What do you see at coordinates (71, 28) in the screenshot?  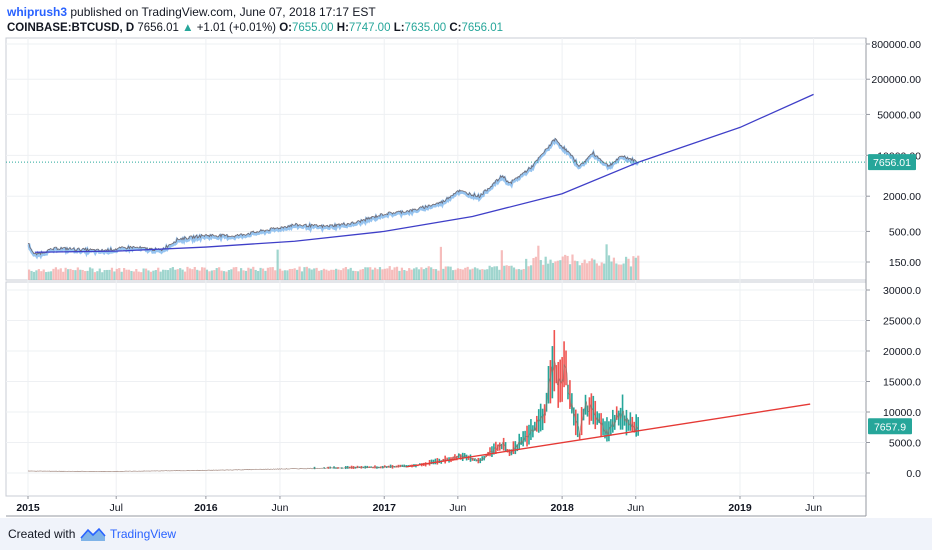 I see `symbol-label: COINBASE:BTCUSD, D` at bounding box center [71, 28].